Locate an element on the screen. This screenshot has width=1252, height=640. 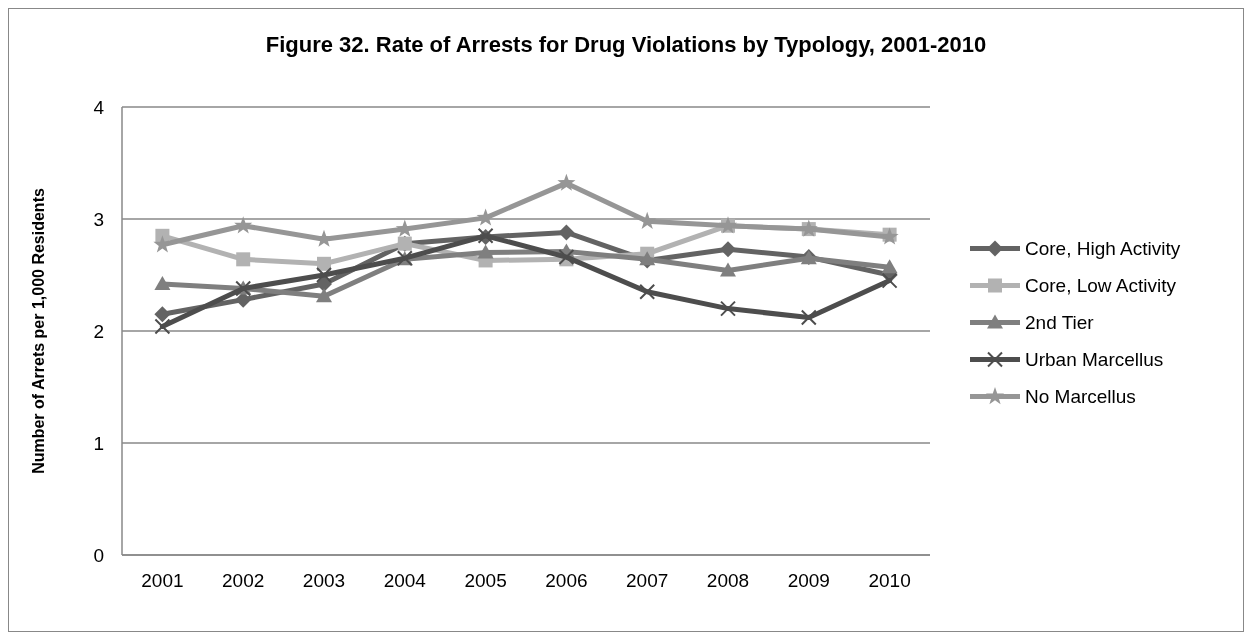
y-tick-label: 3 is located at coordinates (98, 219).